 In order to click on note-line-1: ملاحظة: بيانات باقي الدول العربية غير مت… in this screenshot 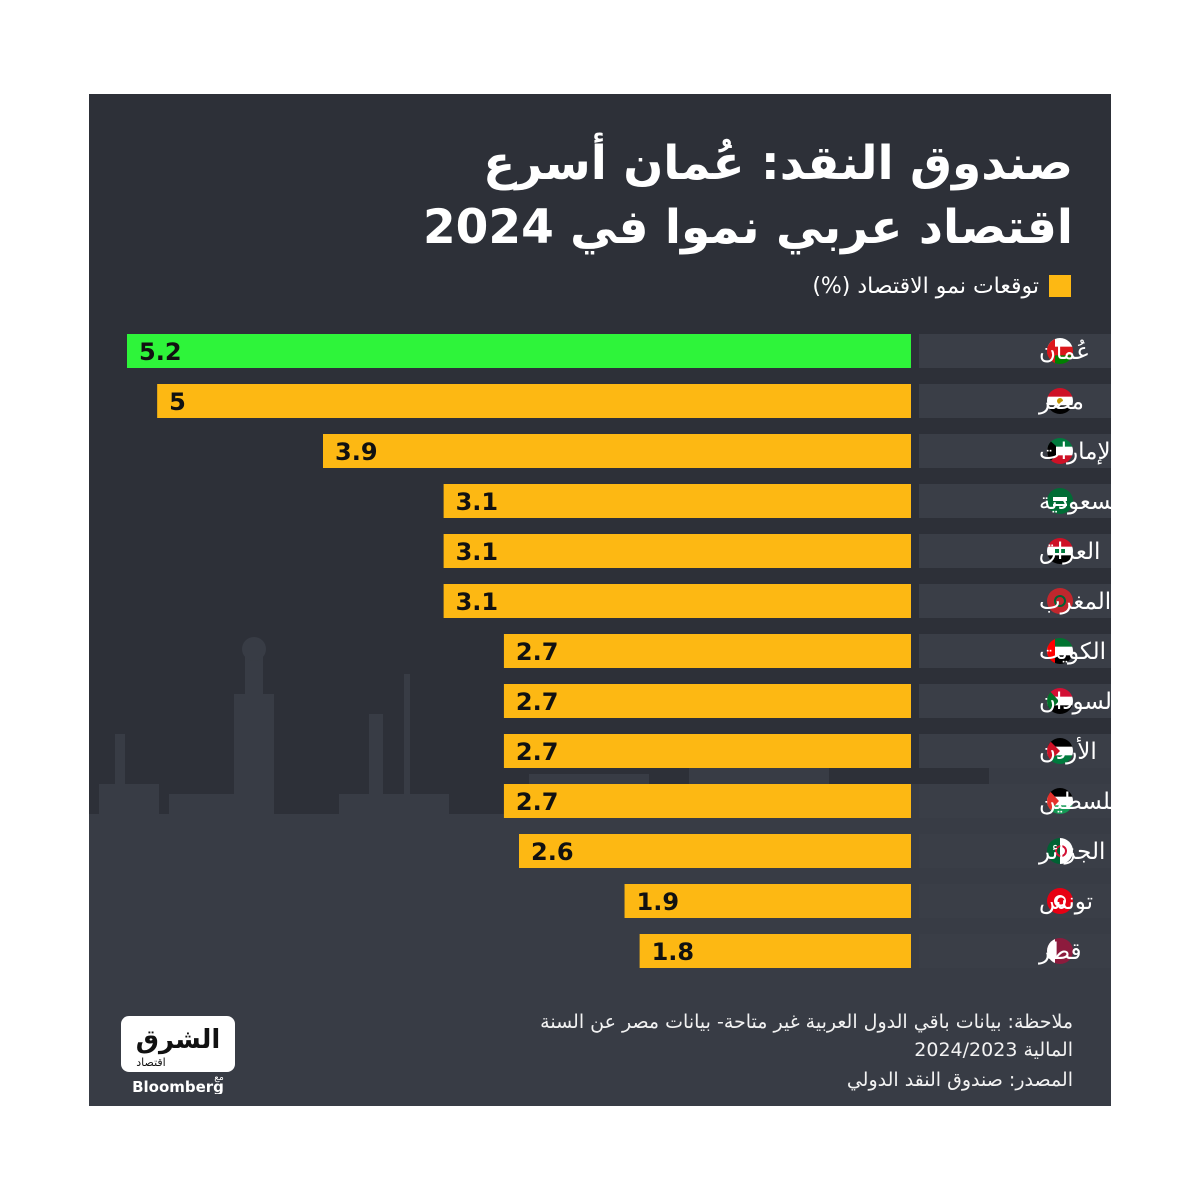, I will do `click(806, 1022)`.